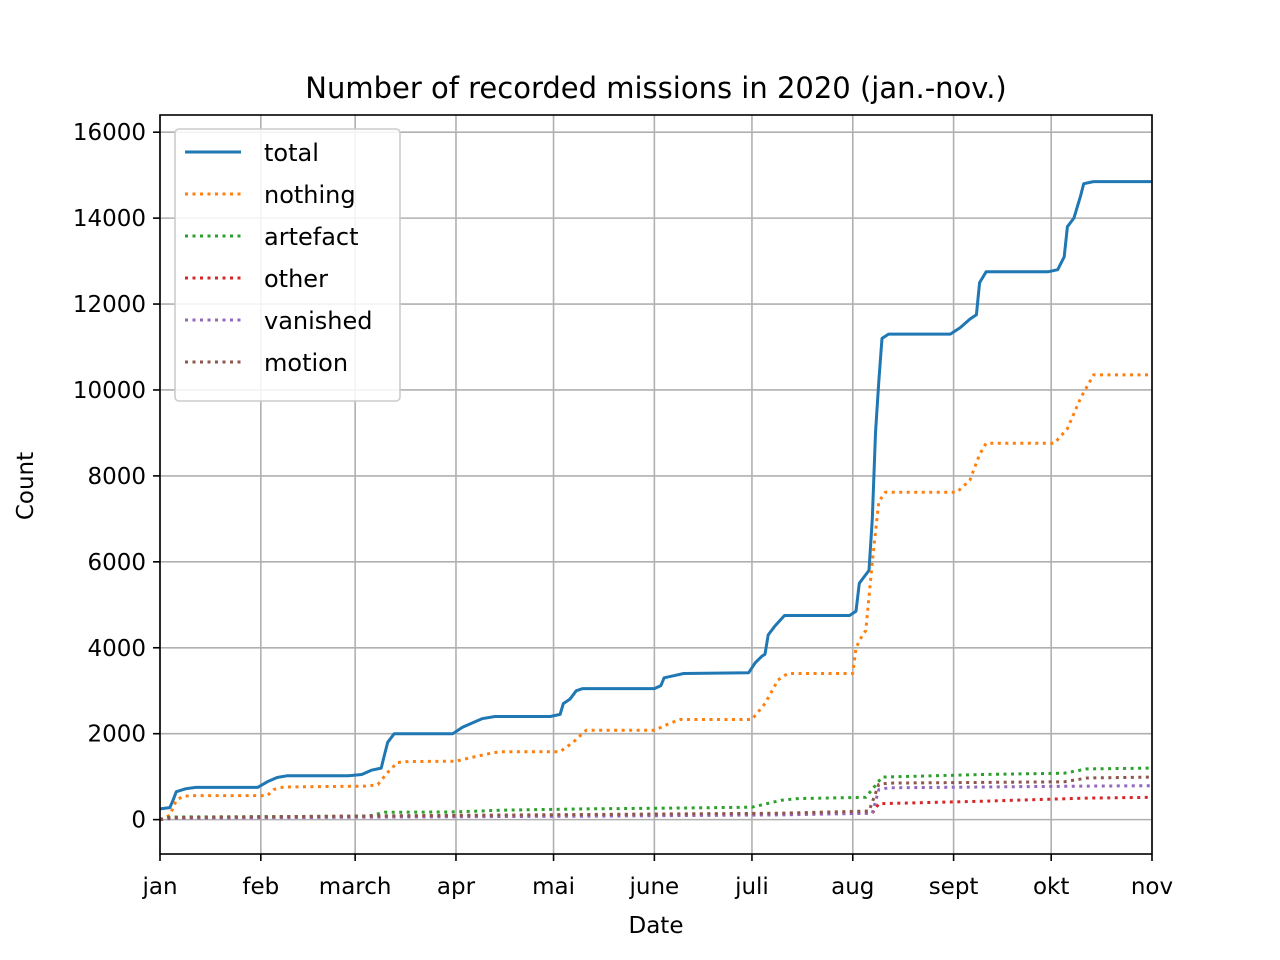  I want to click on x-tick-label: mai, so click(553, 887).